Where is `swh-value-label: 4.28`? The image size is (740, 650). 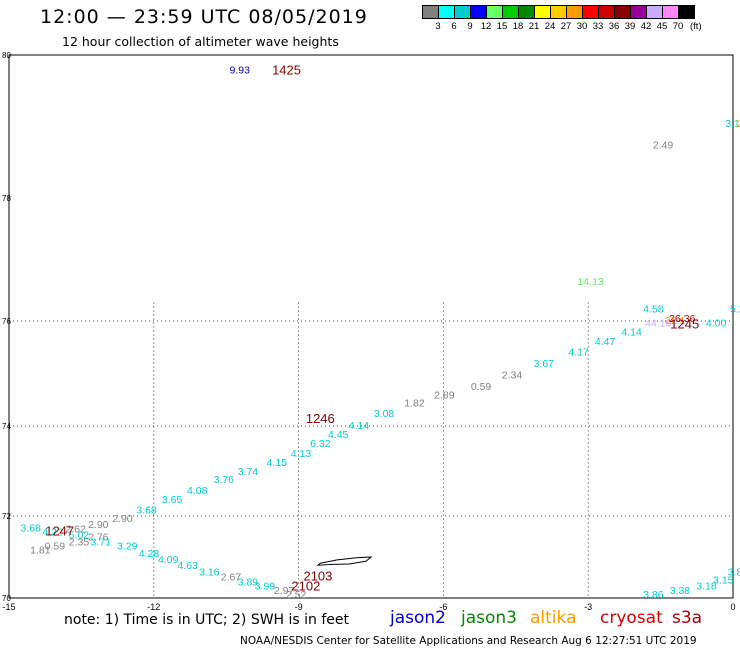
swh-value-label: 4.28 is located at coordinates (149, 554).